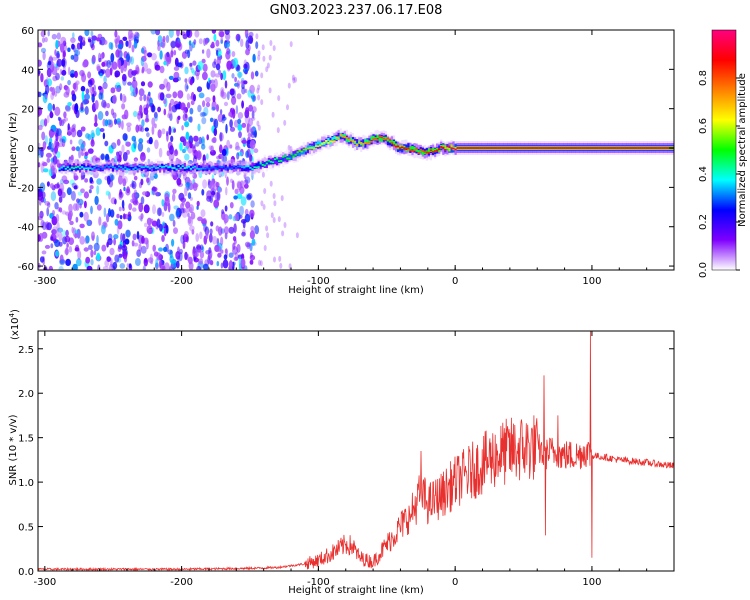  I want to click on x-tick-label: 100, so click(591, 281).